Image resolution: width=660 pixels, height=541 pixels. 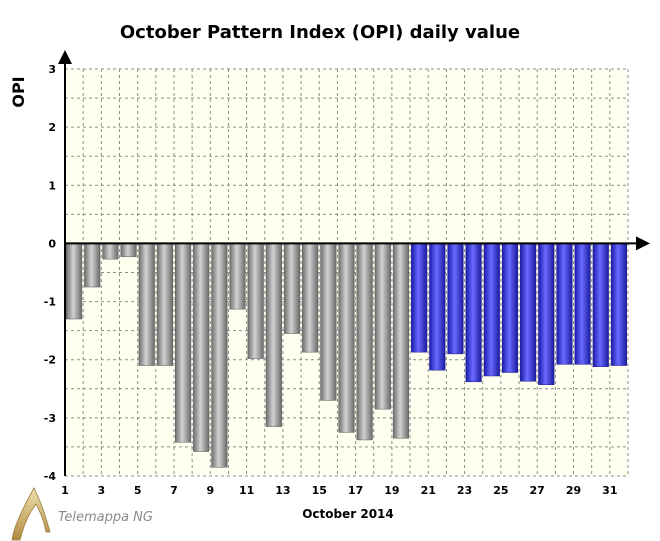 What do you see at coordinates (500, 490) in the screenshot?
I see `x-tick-label: 25` at bounding box center [500, 490].